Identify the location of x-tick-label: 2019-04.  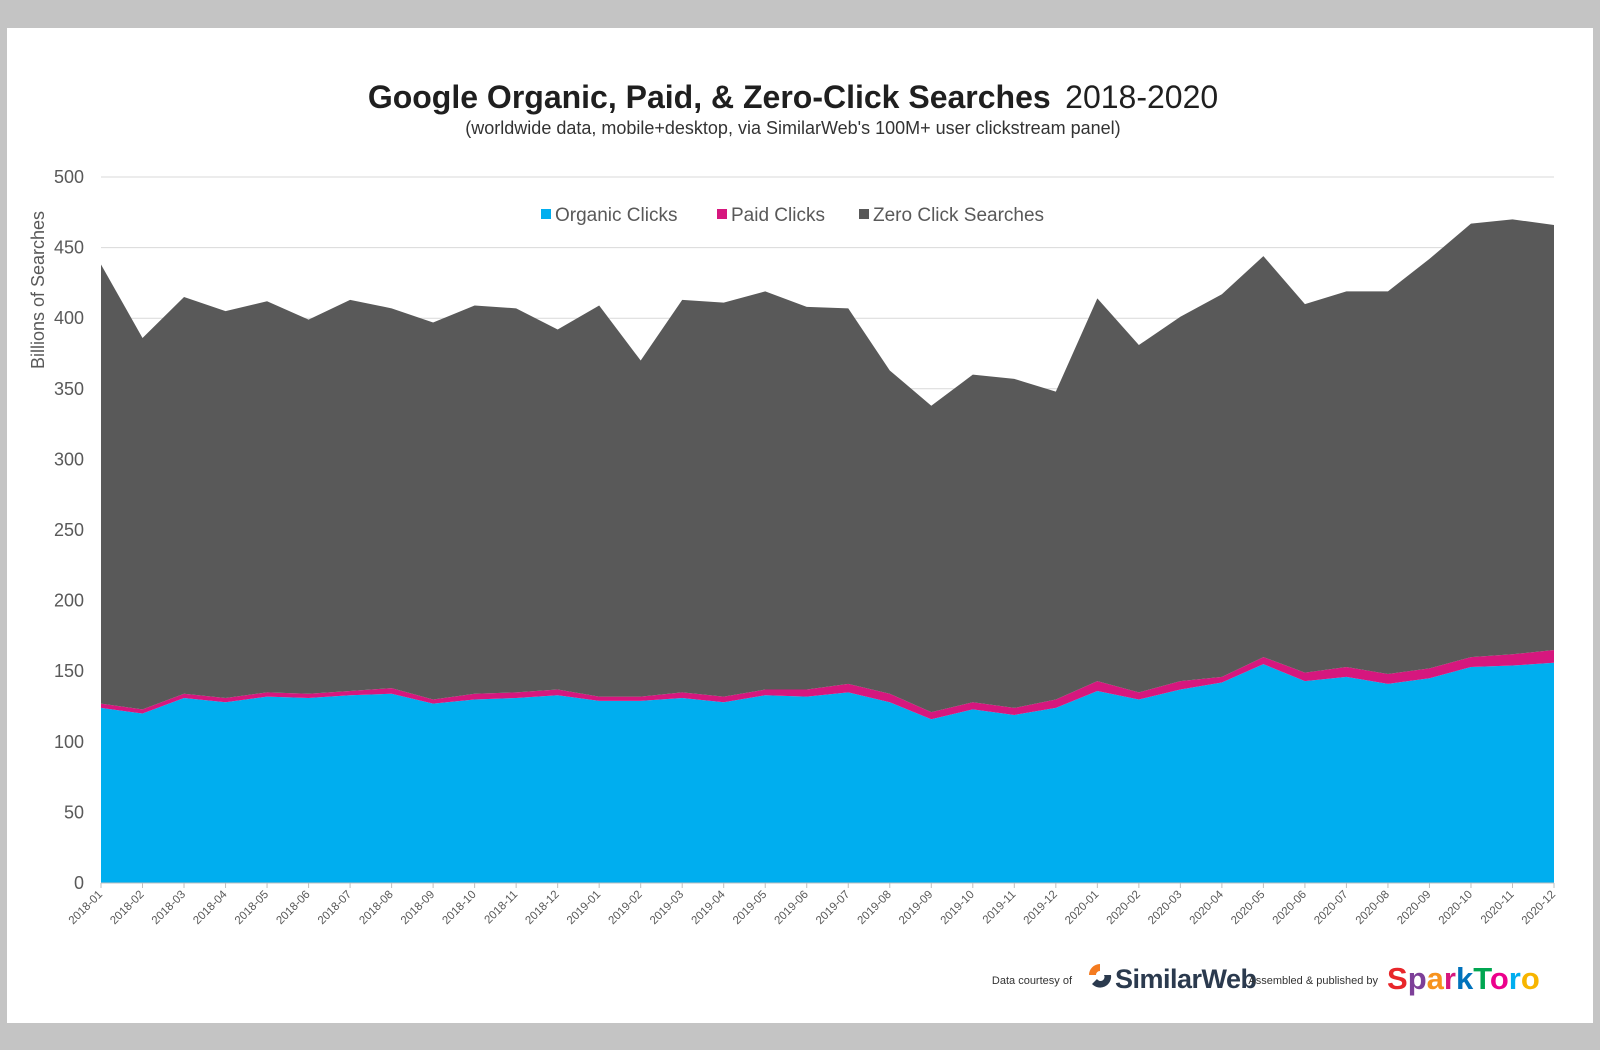
(708, 907).